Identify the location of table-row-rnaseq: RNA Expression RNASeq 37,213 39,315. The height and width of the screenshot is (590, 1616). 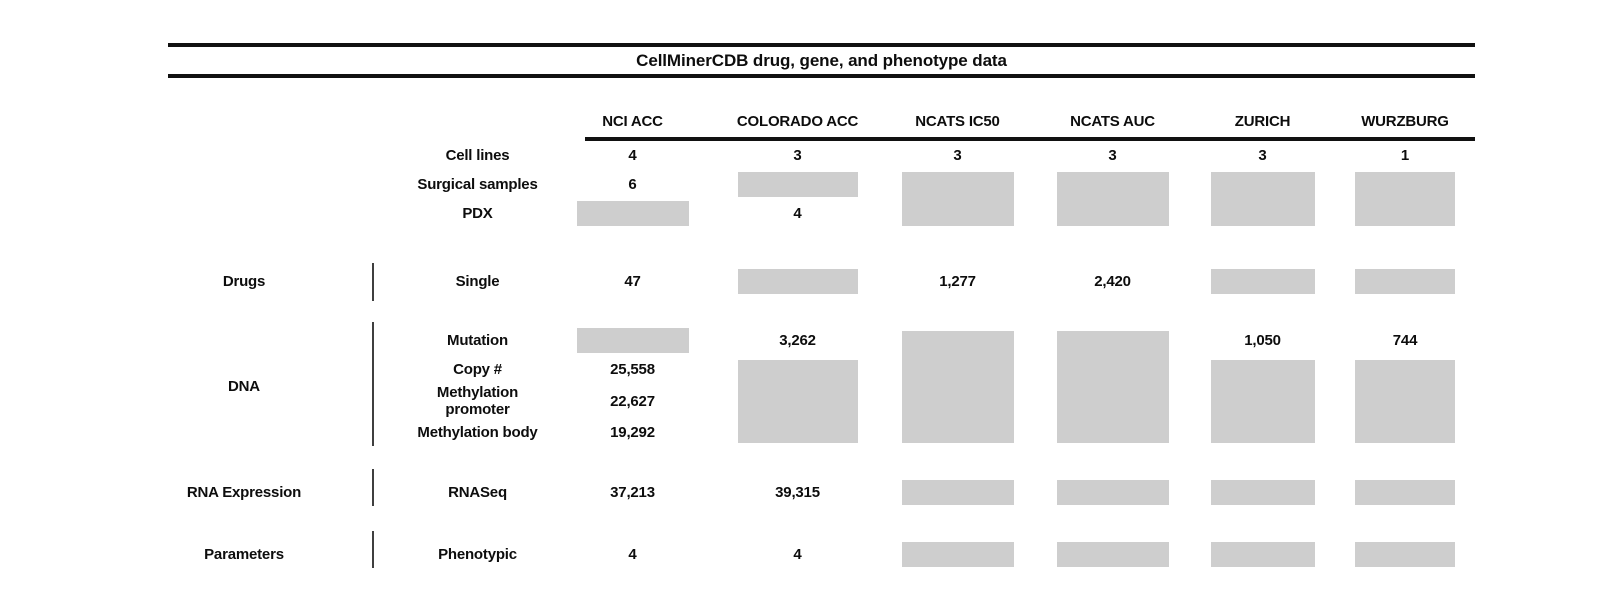
(821, 492).